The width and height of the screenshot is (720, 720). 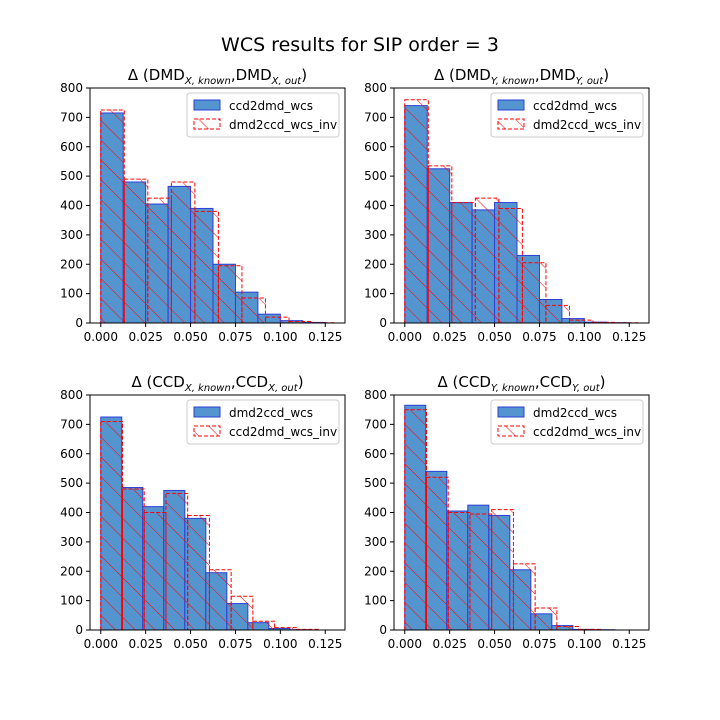 I want to click on subplot-title: Δ (CCDY, known,CCDY, out), so click(x=521, y=383).